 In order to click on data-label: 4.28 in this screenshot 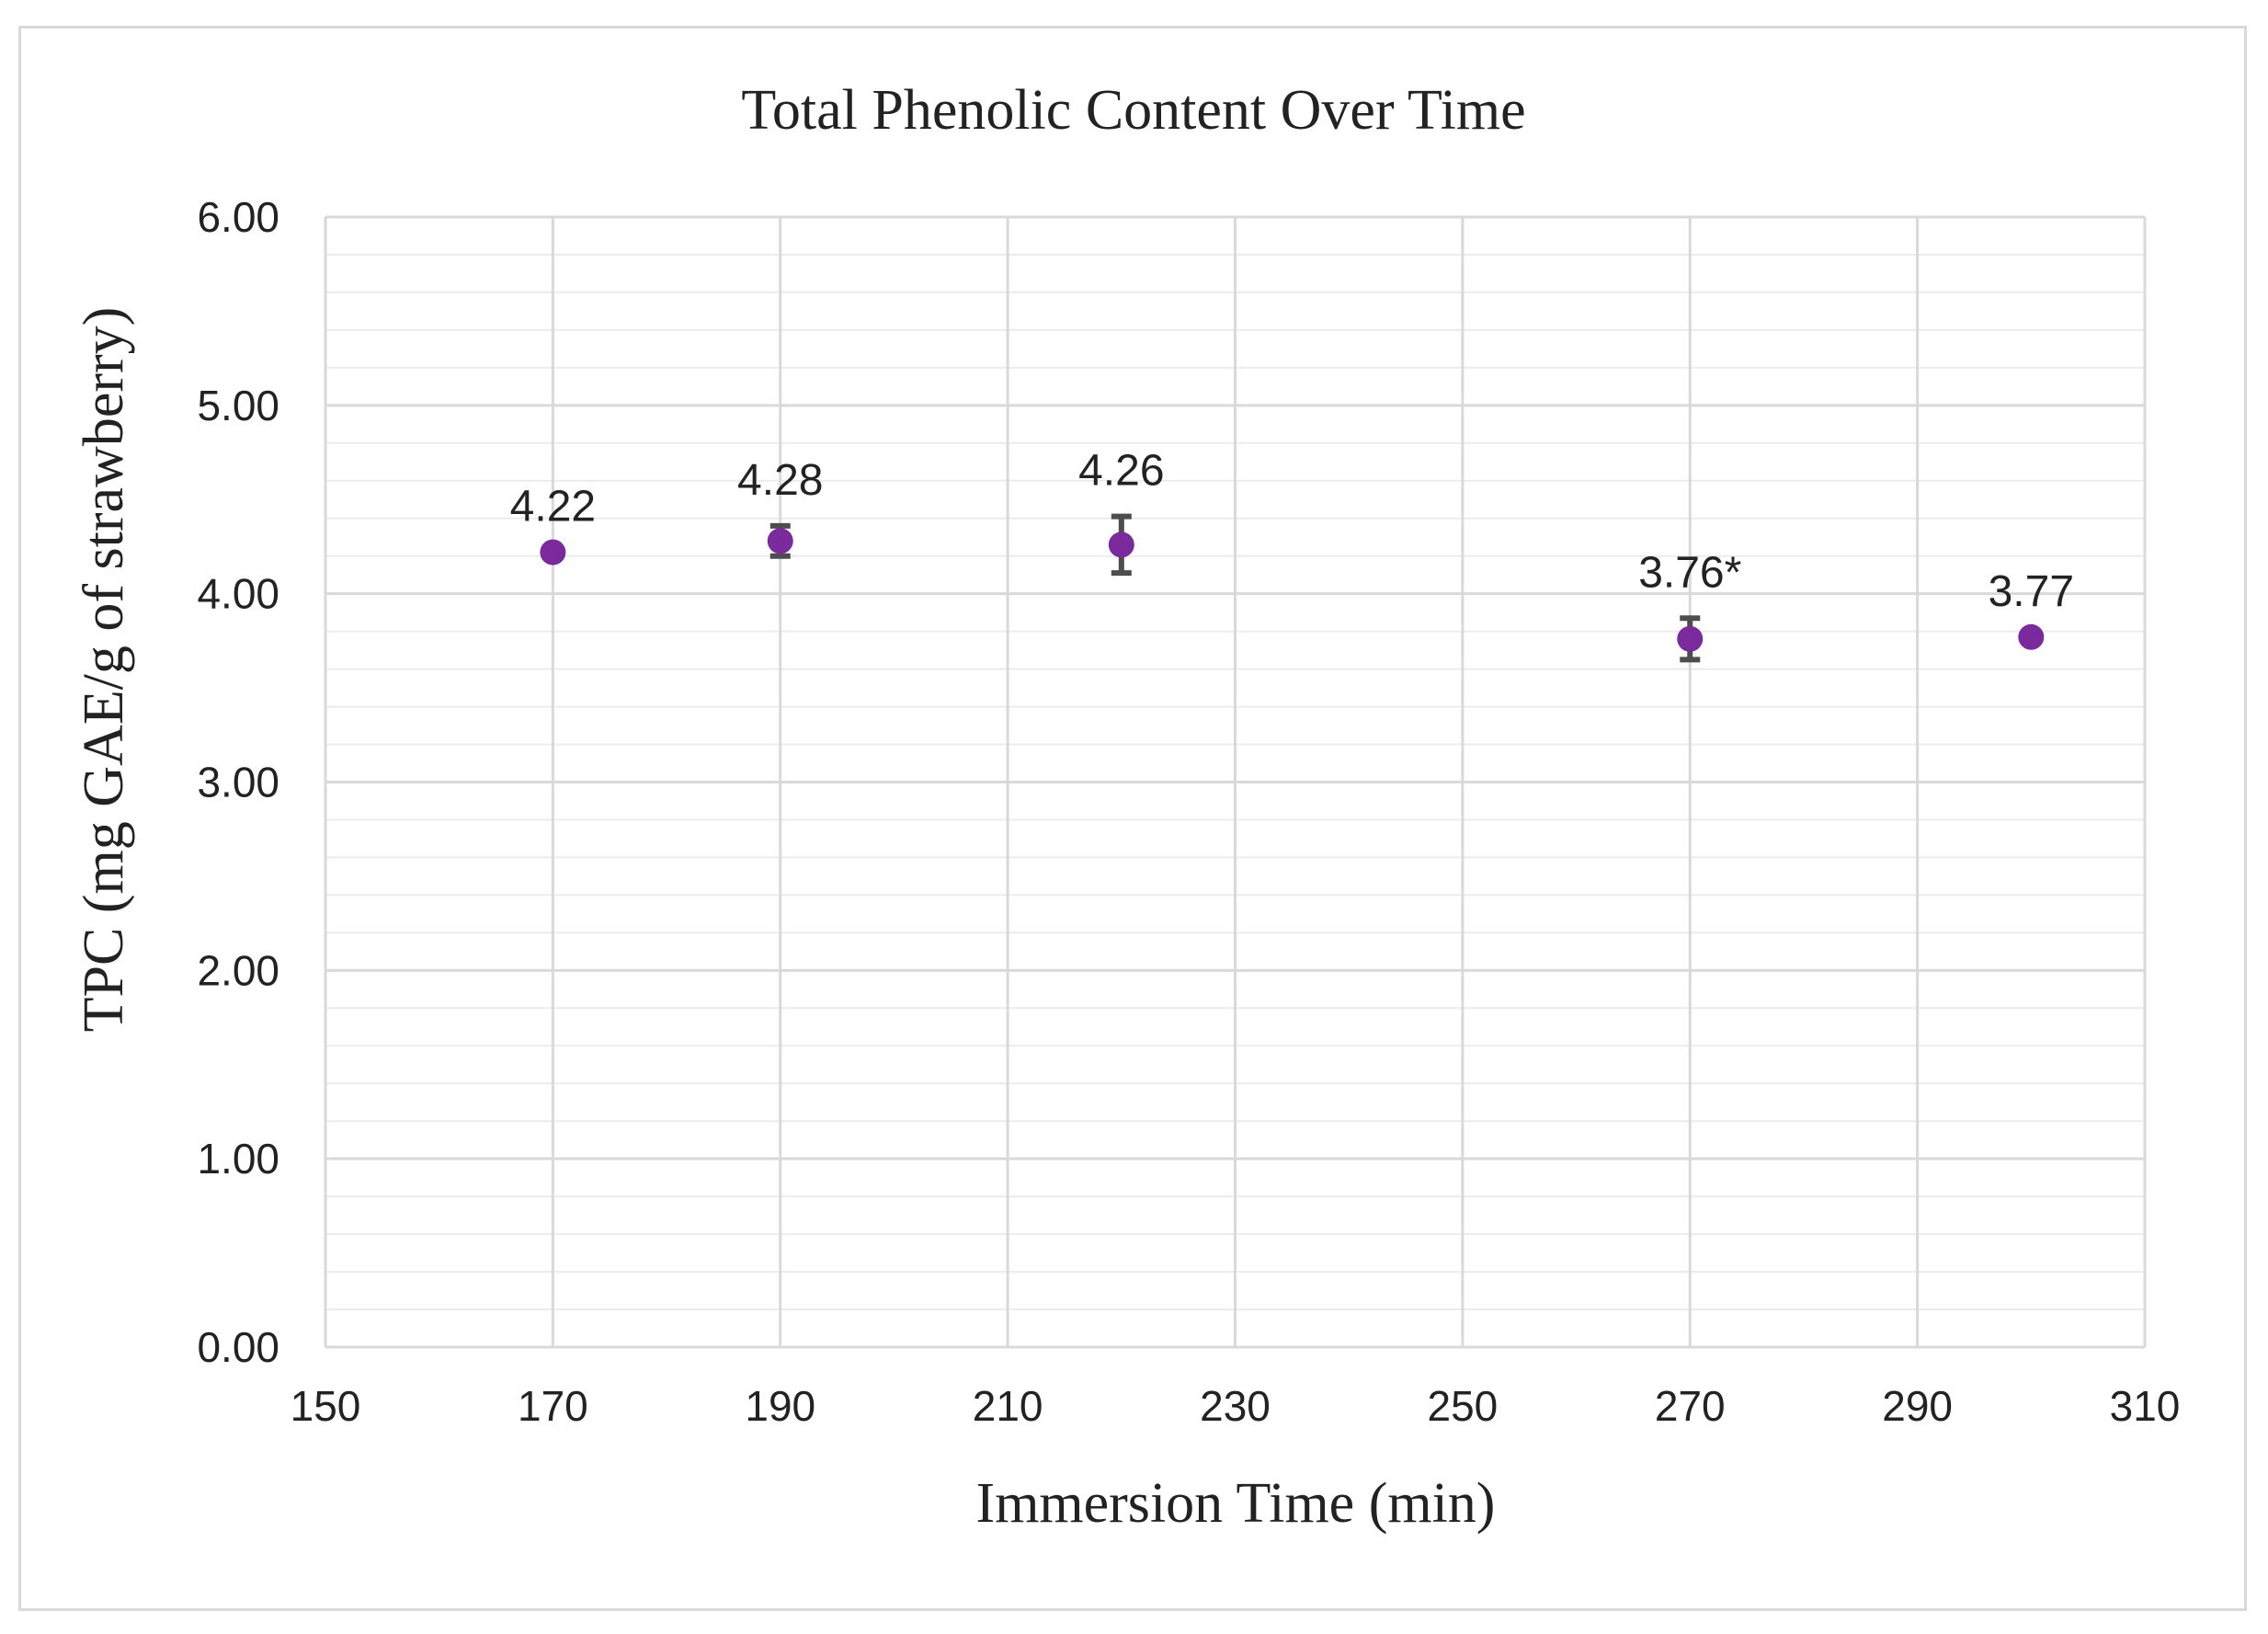, I will do `click(780, 480)`.